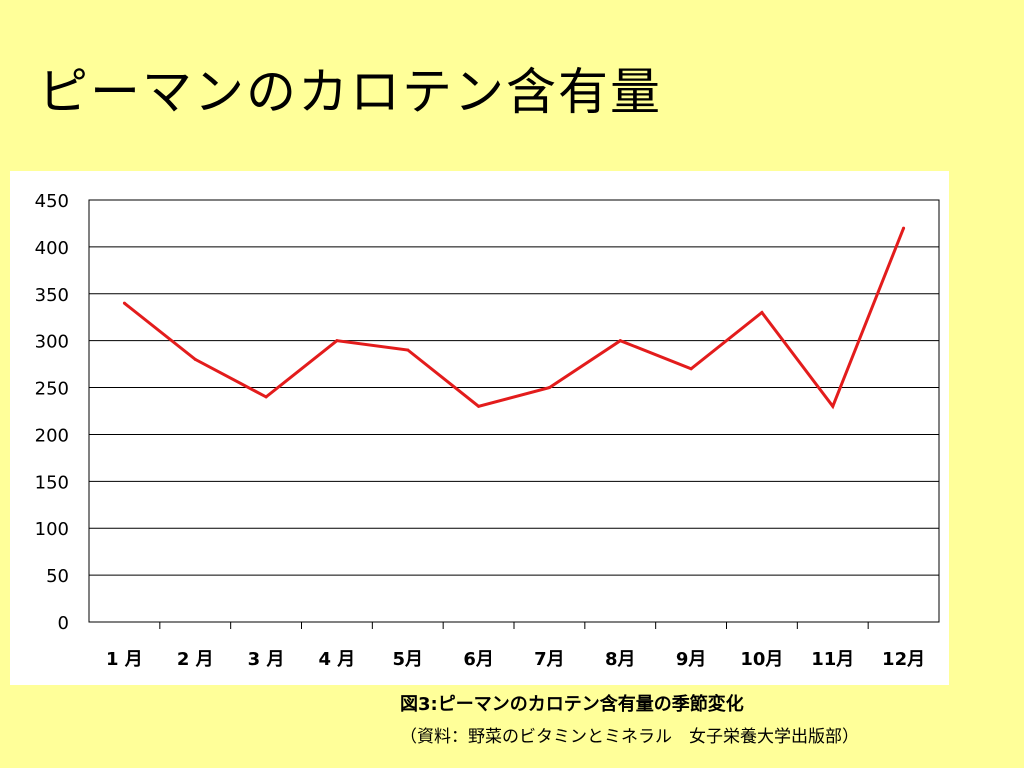  What do you see at coordinates (52, 482) in the screenshot?
I see `y-tick-label: 150` at bounding box center [52, 482].